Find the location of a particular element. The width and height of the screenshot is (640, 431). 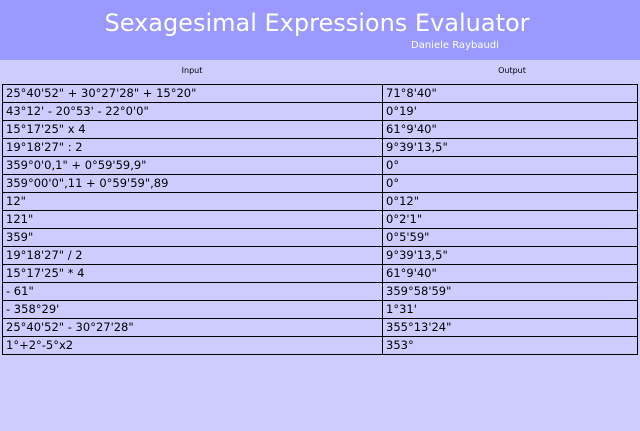

table-row: 359" 0°5'59" is located at coordinates (320, 238).